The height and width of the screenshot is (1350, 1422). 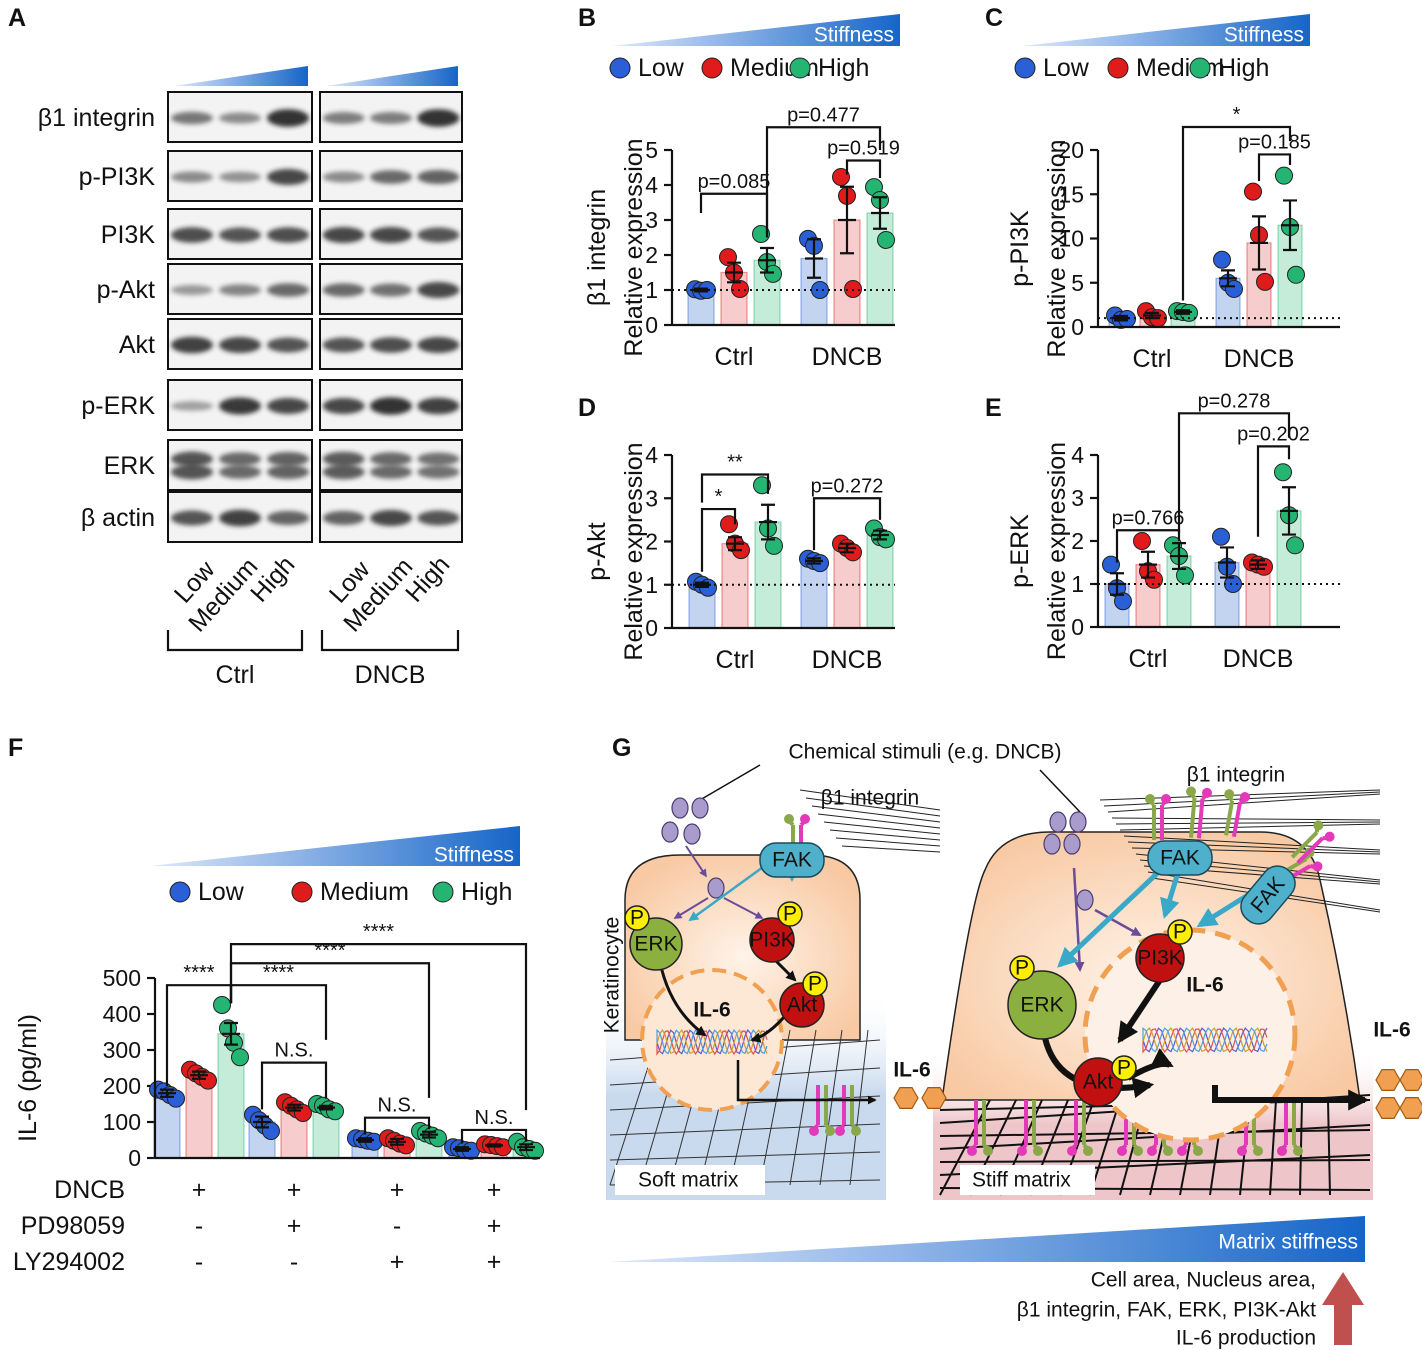 I want to click on panel-label: C, so click(x=994, y=18).